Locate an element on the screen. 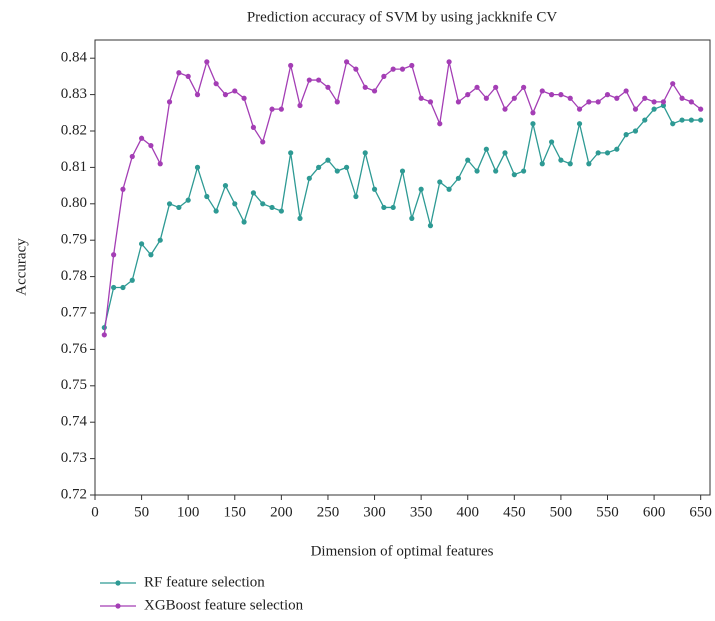 The height and width of the screenshot is (621, 715). y-tick-label: 0.81 is located at coordinates (74, 167).